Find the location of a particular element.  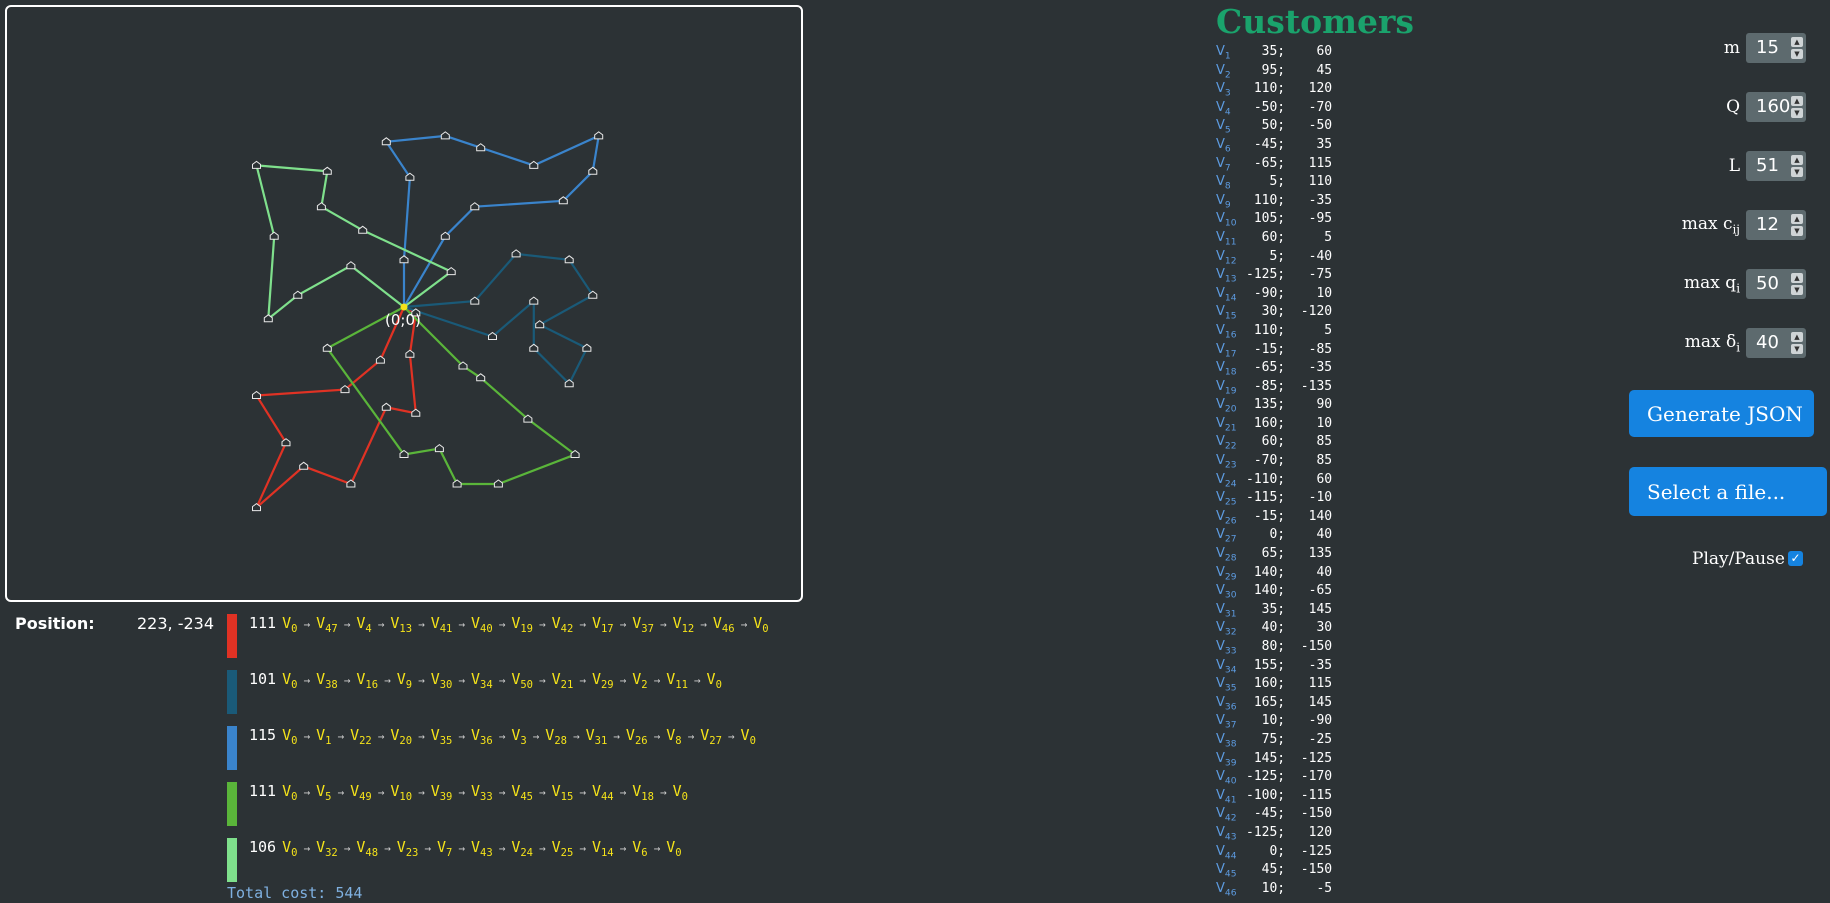

customer-id: V17 is located at coordinates (1226, 350).